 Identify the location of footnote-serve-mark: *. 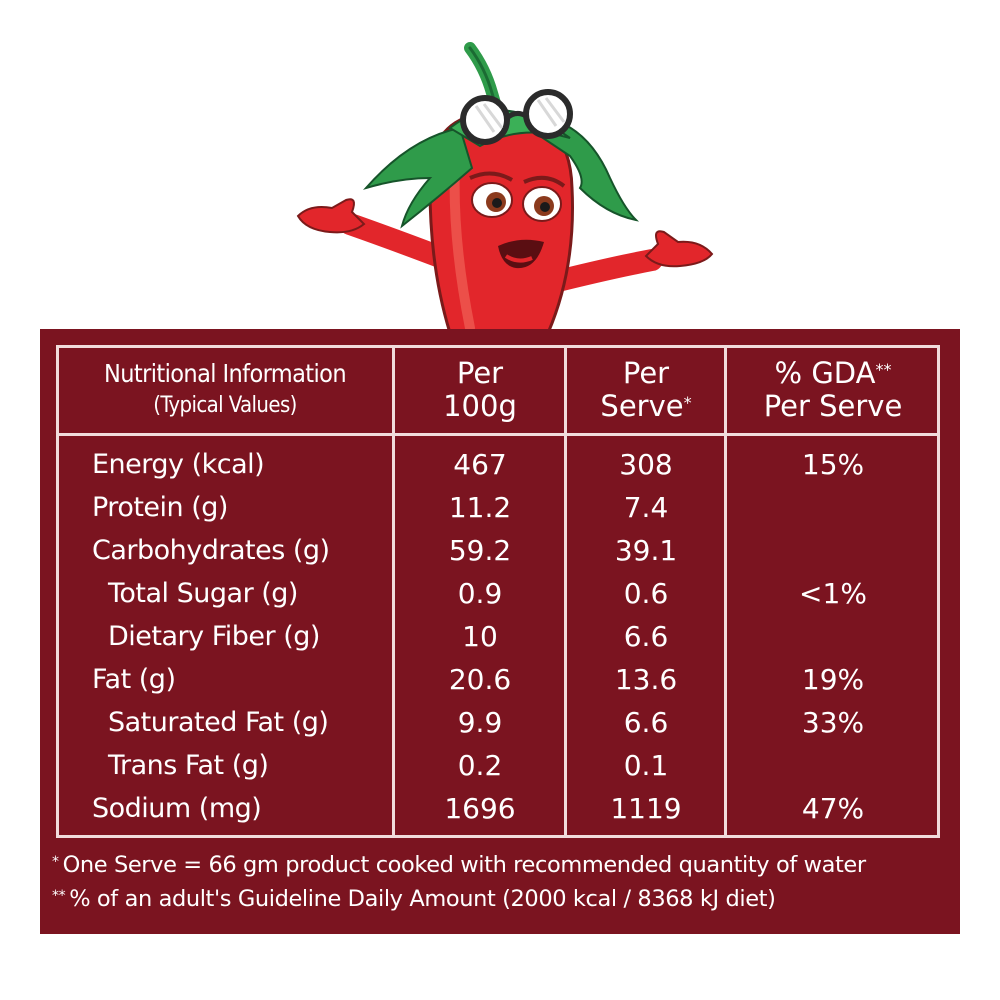
(55, 862).